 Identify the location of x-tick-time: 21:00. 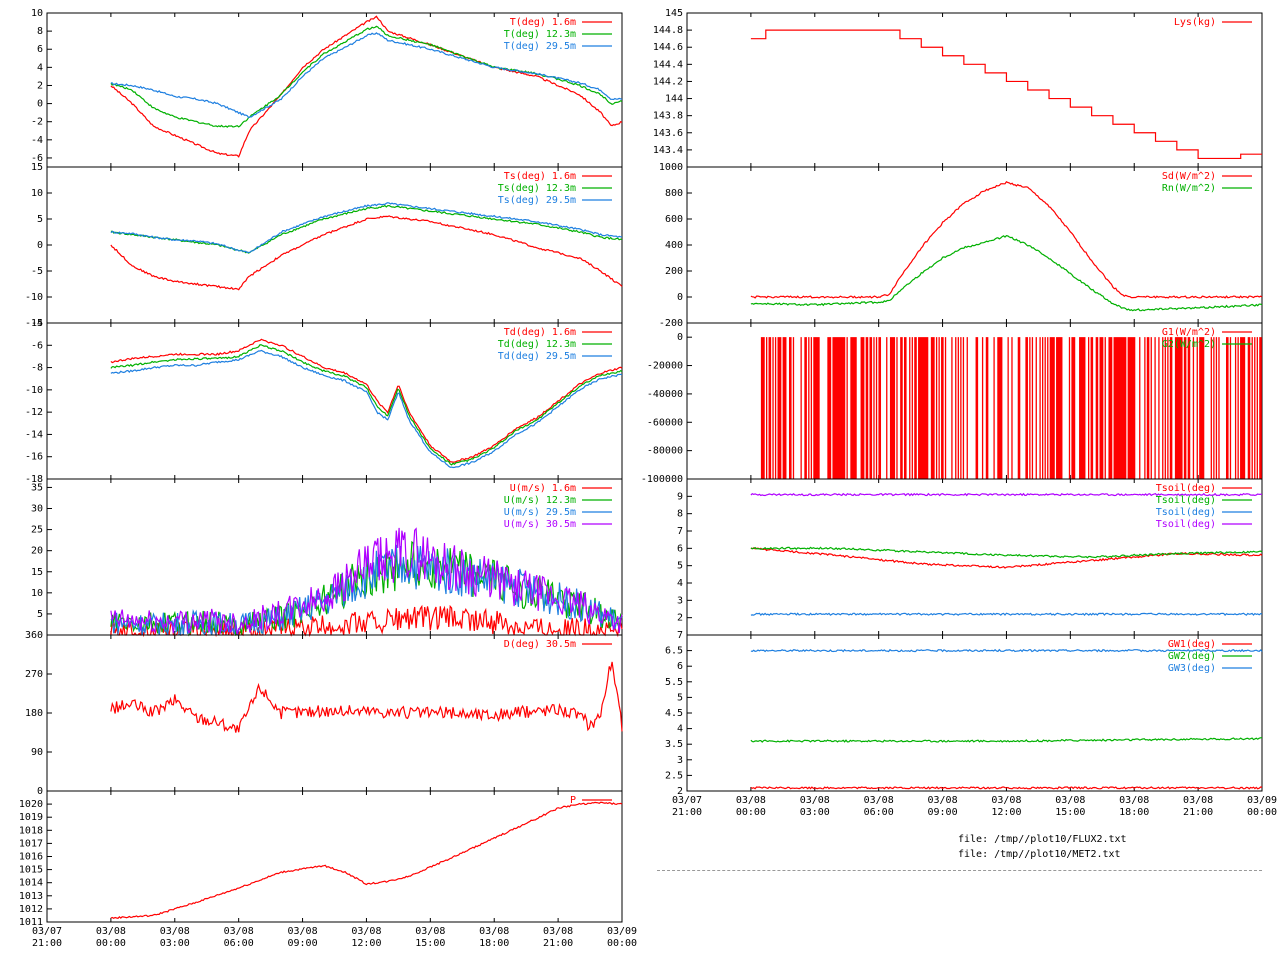
(1198, 812).